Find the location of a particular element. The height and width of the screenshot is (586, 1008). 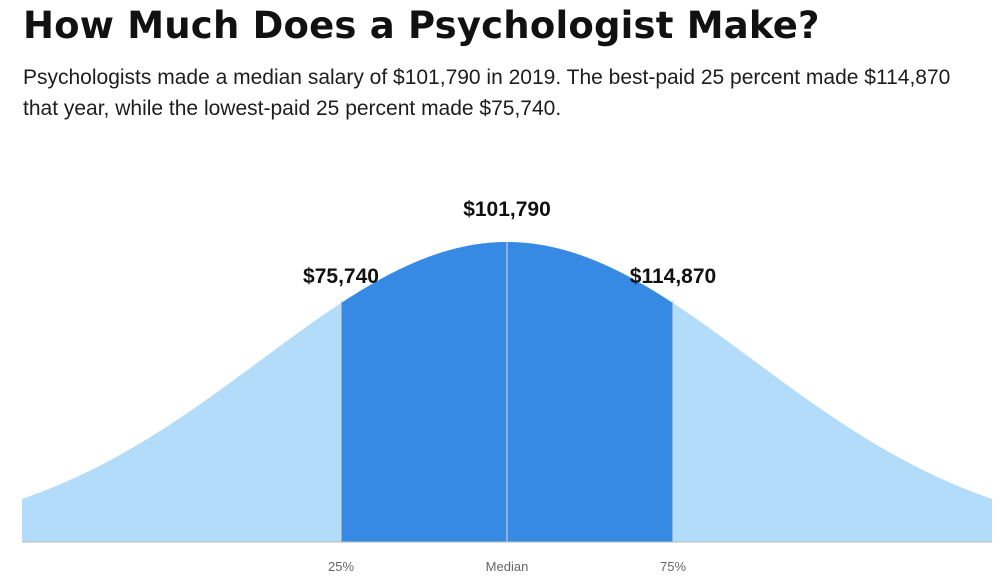

value-label-median: $101,790 is located at coordinates (507, 209).